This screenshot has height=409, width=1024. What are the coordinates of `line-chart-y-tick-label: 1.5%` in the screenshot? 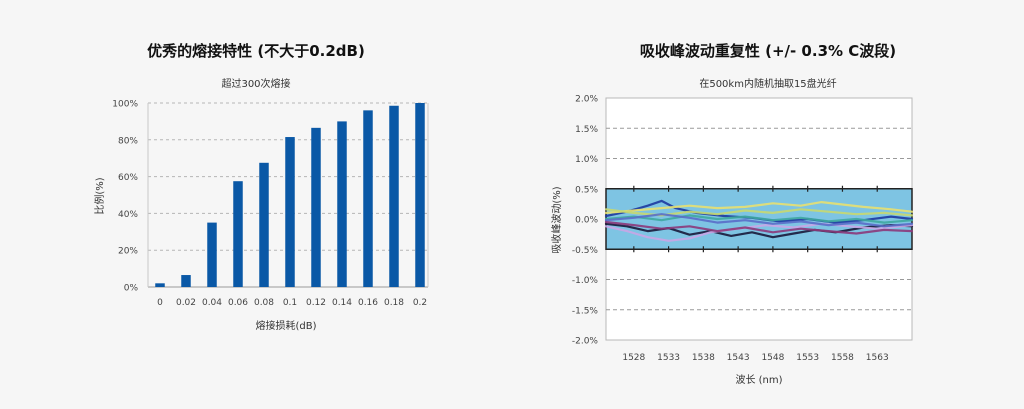 It's located at (586, 130).